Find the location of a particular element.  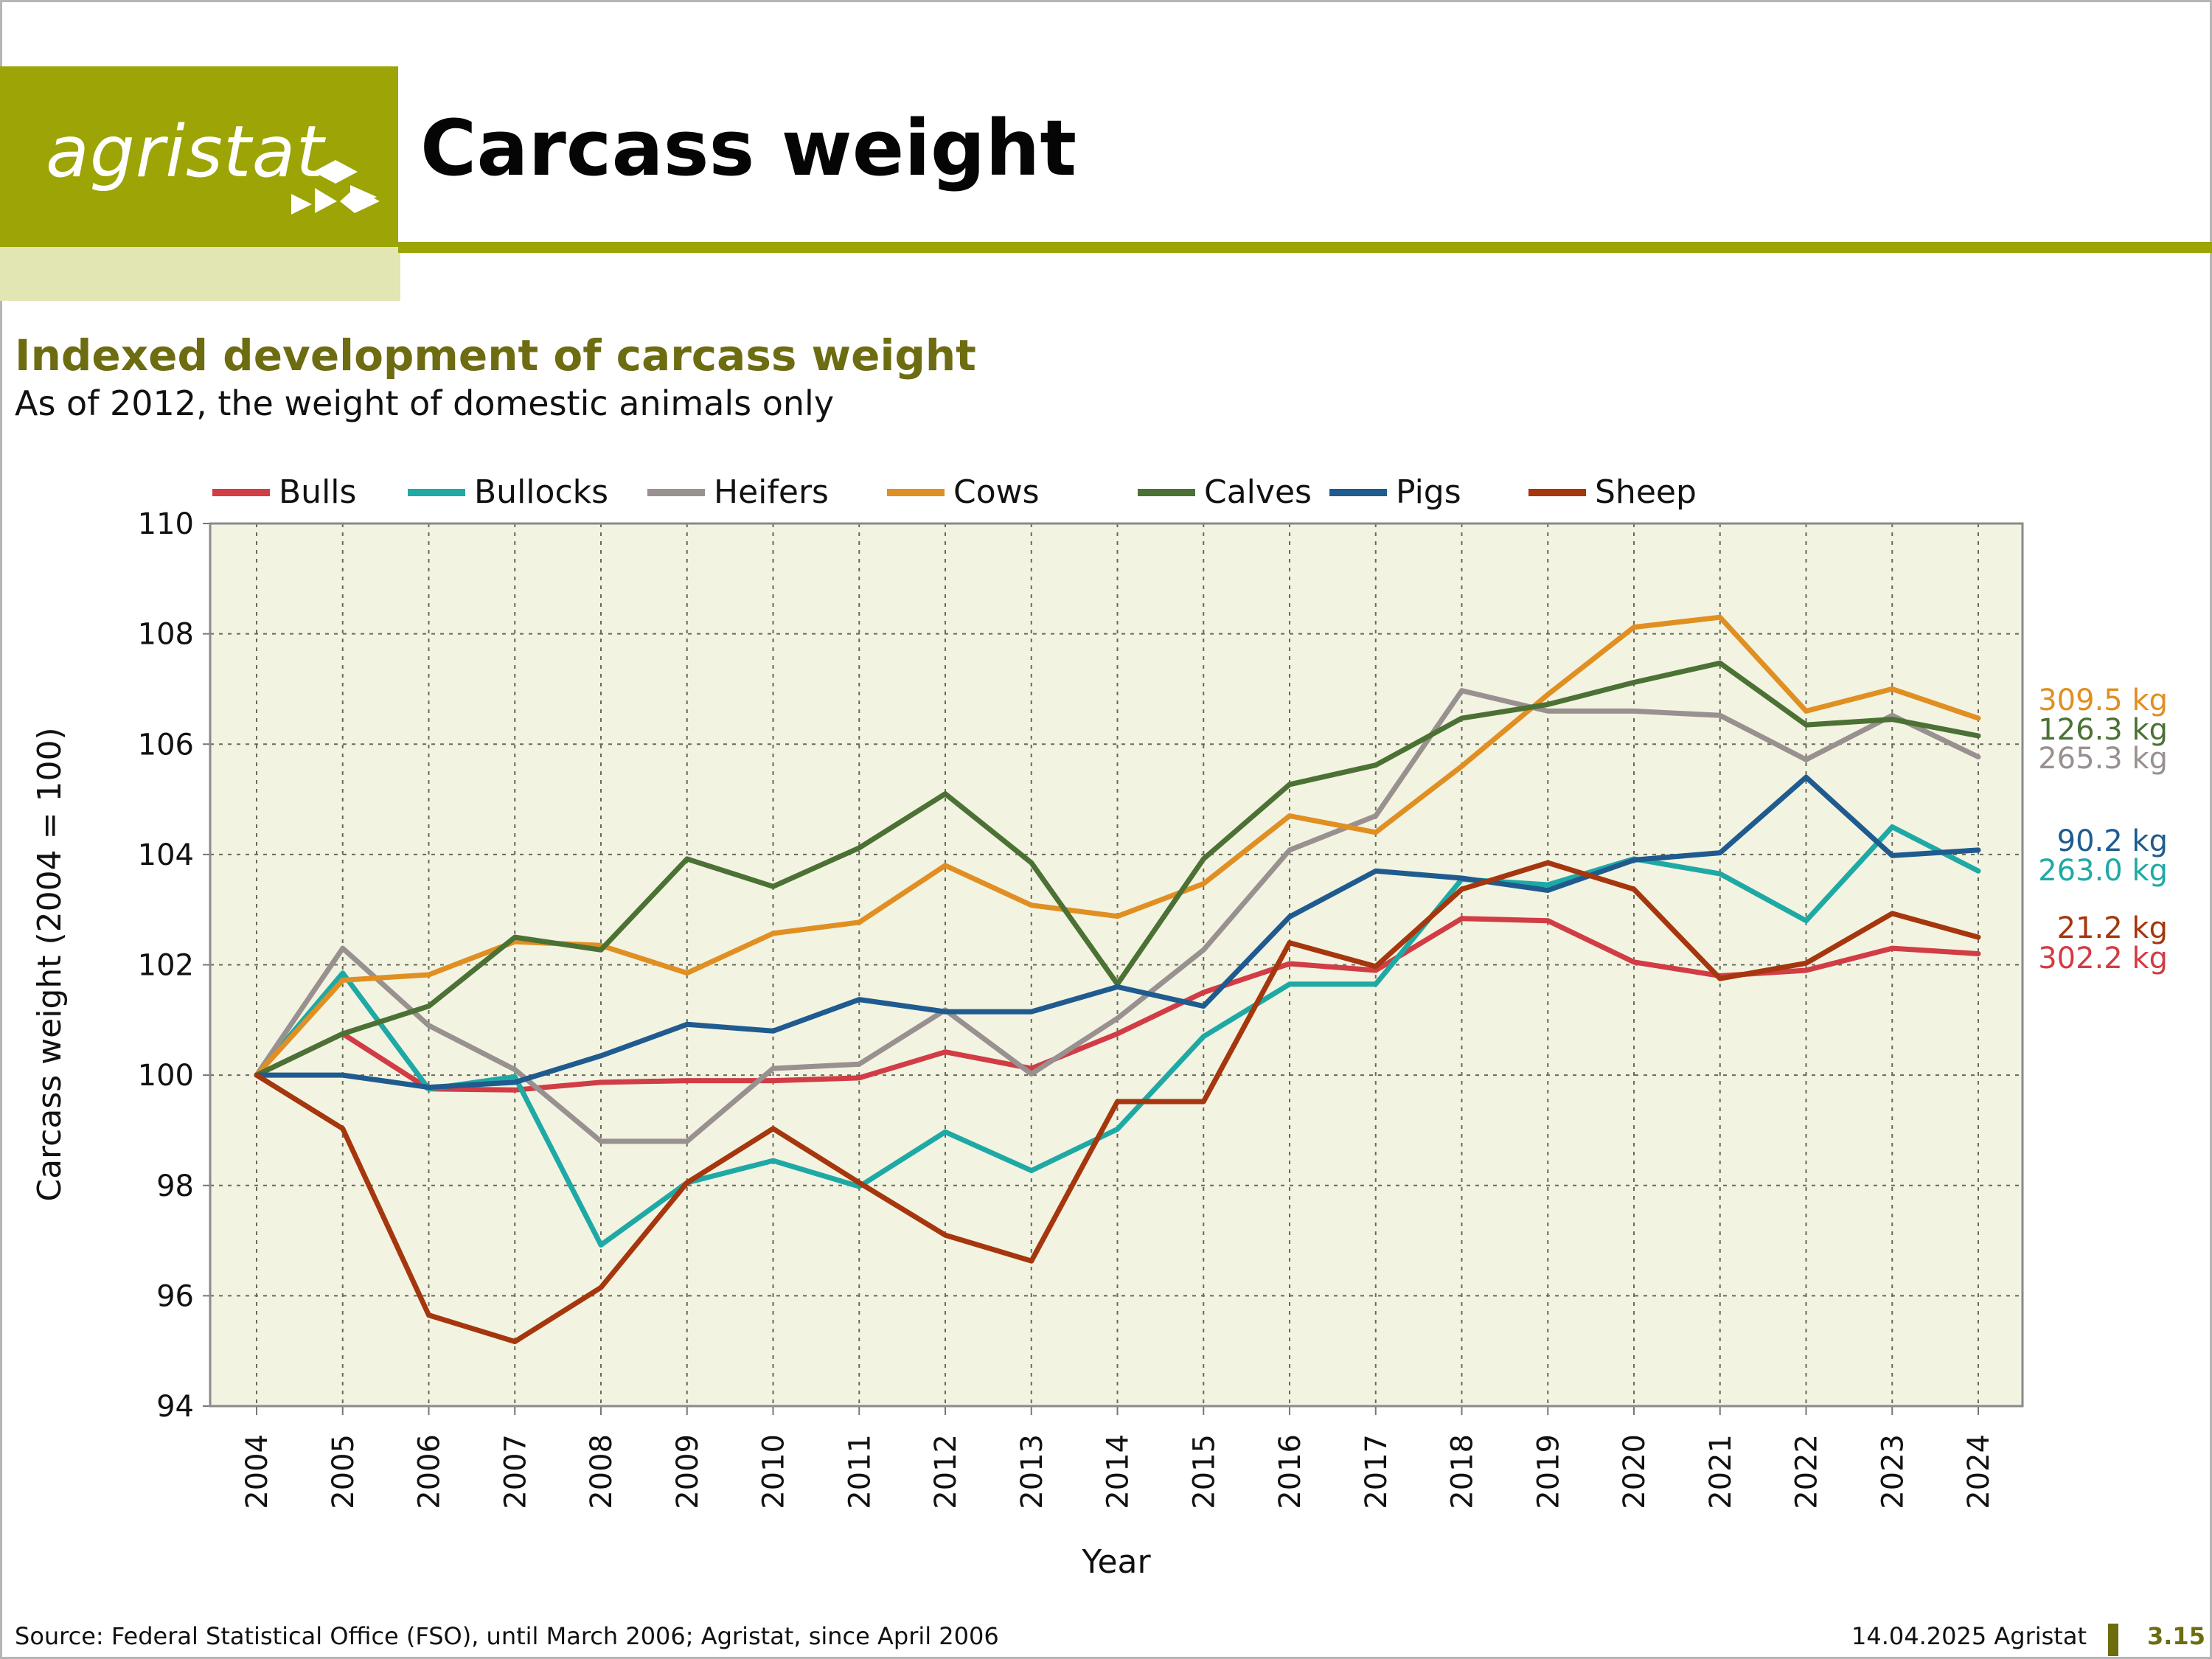

legend-label-calves: Calves is located at coordinates (1258, 492).